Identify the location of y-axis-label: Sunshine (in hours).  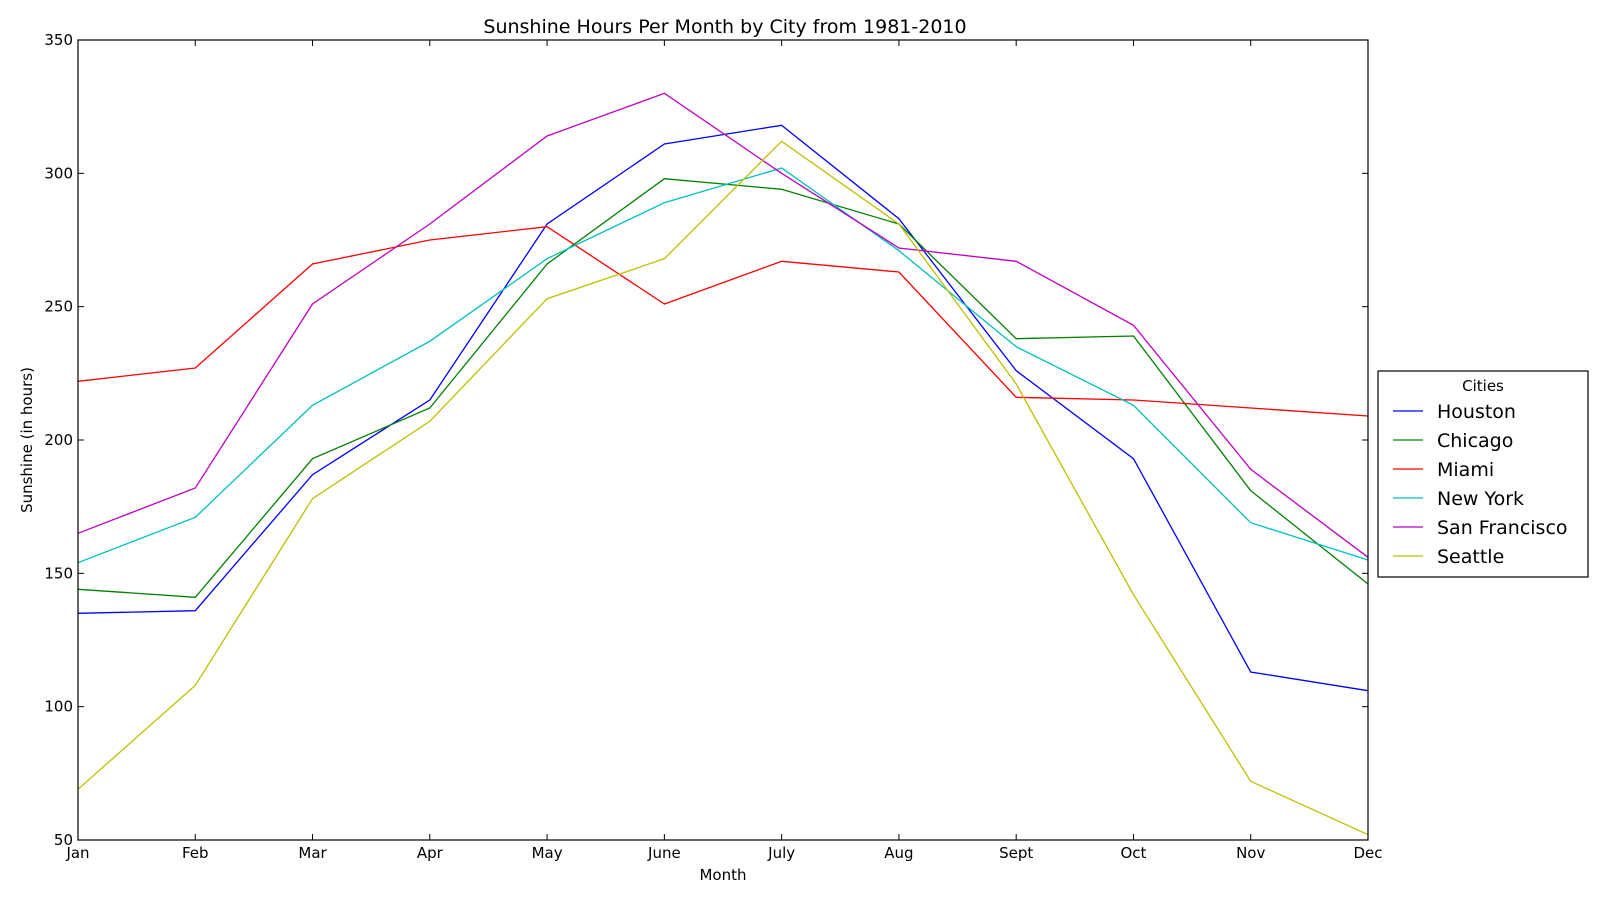
(27, 440).